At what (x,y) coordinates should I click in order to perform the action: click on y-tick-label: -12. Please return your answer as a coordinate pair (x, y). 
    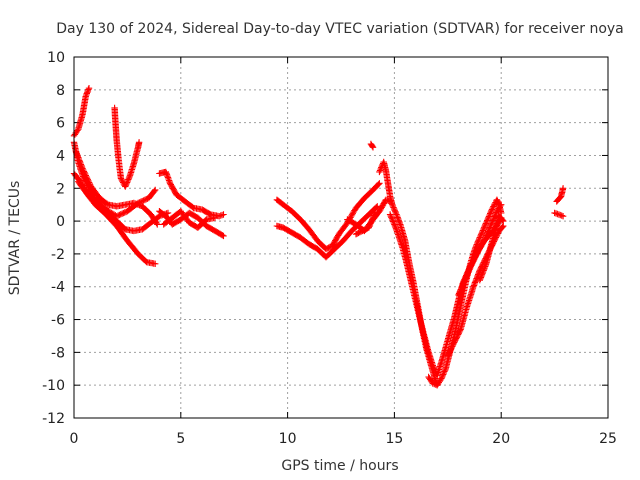
    Looking at the image, I should click on (53, 419).